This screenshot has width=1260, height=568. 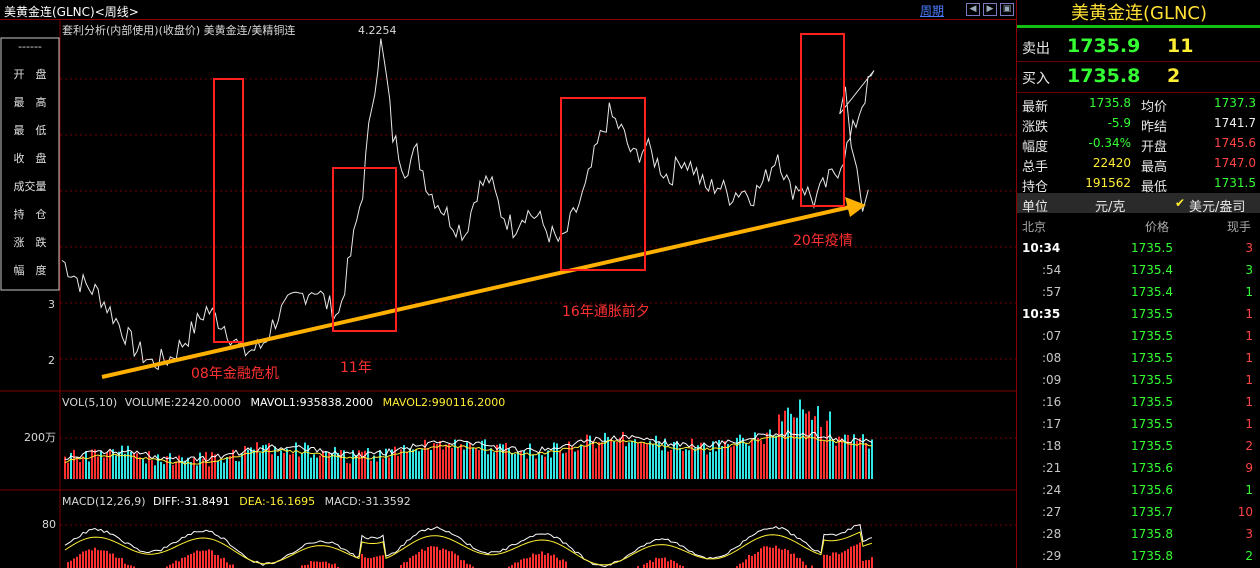 I want to click on tick-row: :29 1735.8 2, so click(x=1138, y=557).